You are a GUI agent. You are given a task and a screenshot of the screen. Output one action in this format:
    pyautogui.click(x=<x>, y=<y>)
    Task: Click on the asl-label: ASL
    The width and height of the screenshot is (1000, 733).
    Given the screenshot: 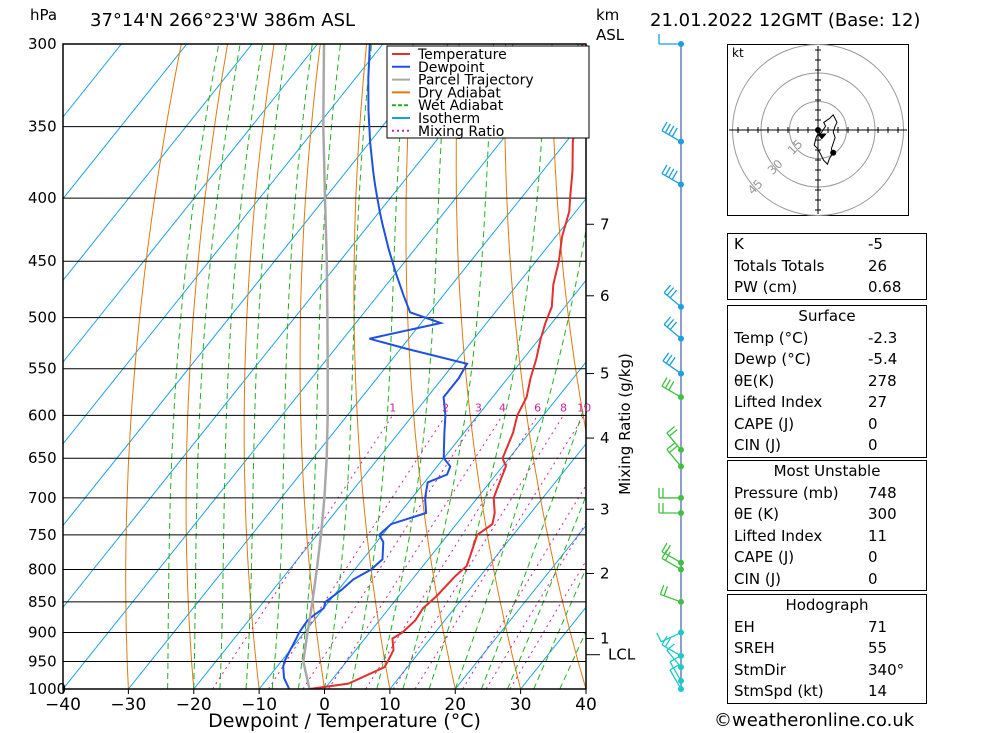 What is the action you would take?
    pyautogui.click(x=610, y=35)
    